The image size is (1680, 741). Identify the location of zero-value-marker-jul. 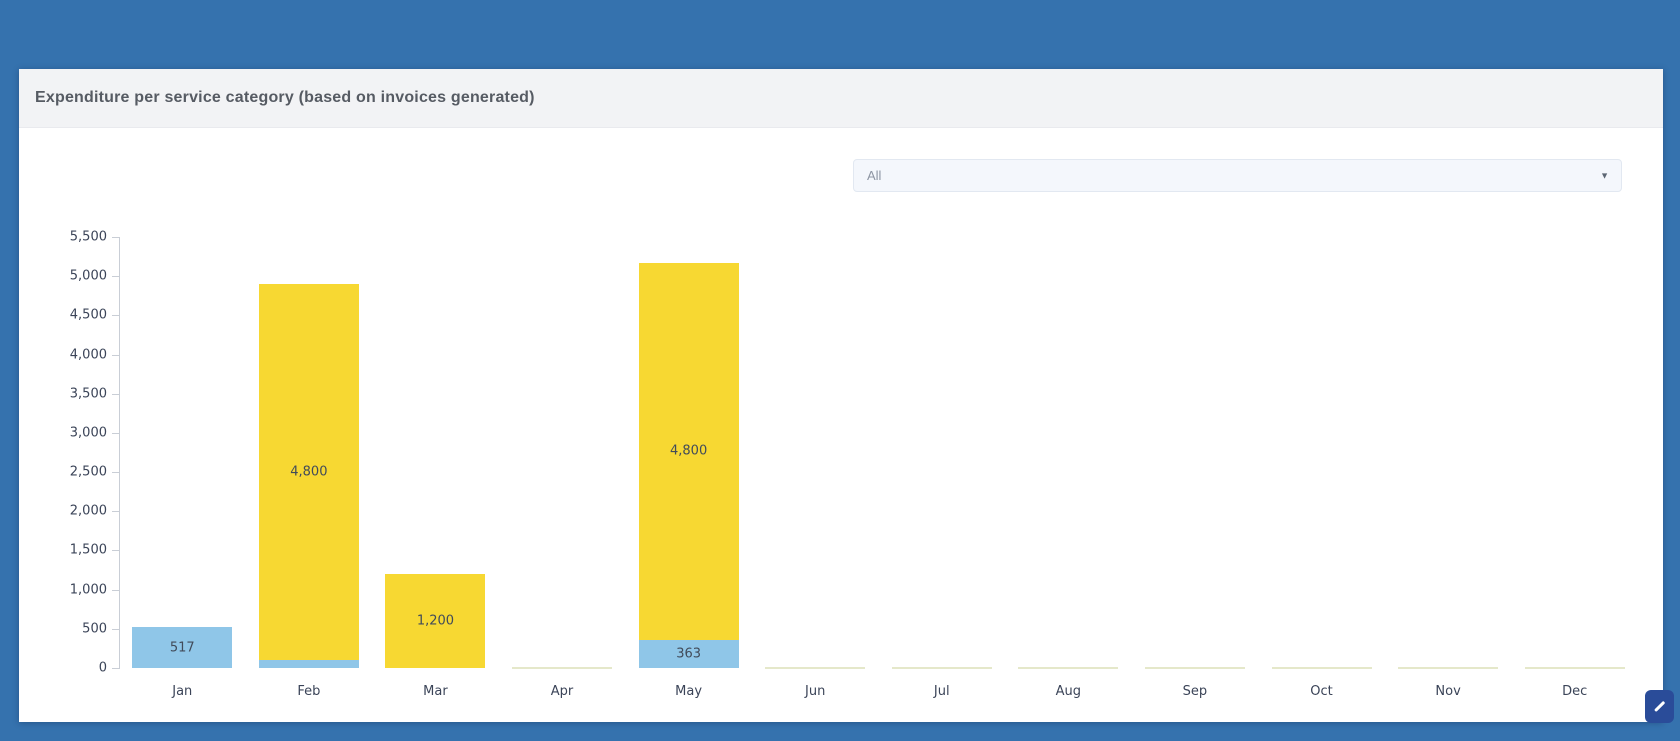
(941, 668).